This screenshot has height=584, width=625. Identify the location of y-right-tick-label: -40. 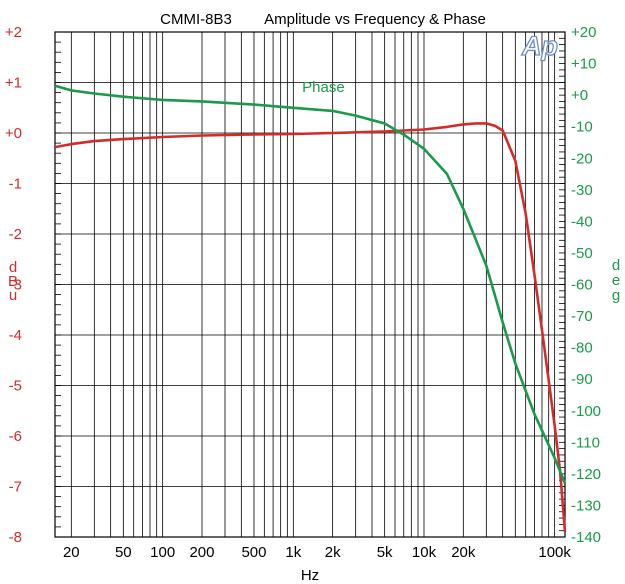
(582, 221).